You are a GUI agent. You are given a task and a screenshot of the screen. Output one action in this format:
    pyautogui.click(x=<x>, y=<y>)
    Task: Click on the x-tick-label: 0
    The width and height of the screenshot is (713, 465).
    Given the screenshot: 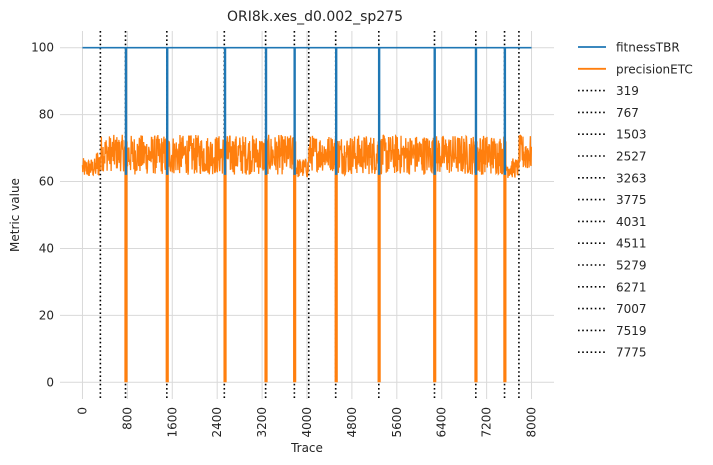 What is the action you would take?
    pyautogui.click(x=82, y=411)
    